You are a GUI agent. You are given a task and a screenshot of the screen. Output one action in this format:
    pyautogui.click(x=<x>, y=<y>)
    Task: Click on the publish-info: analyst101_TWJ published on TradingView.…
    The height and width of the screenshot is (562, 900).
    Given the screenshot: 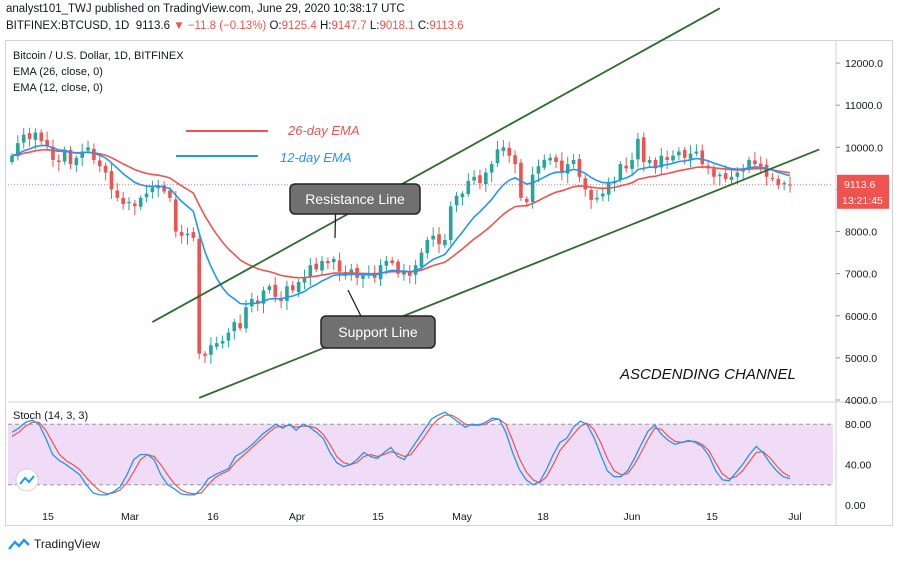 What is the action you would take?
    pyautogui.click(x=205, y=9)
    